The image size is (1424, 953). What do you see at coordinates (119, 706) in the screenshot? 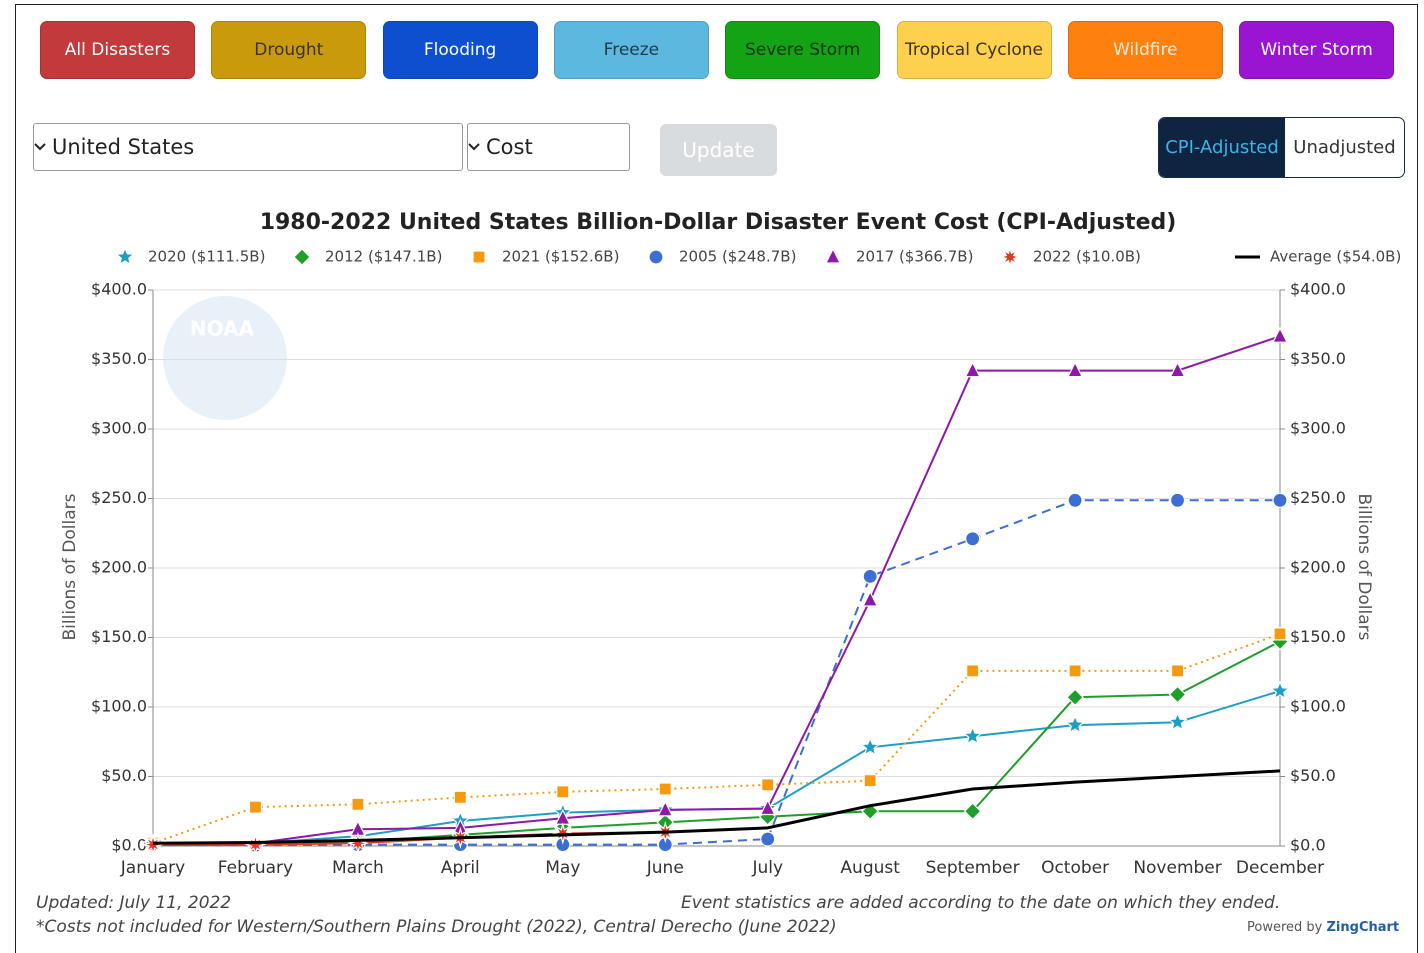
I see `y-tick-label: $100.0` at bounding box center [119, 706].